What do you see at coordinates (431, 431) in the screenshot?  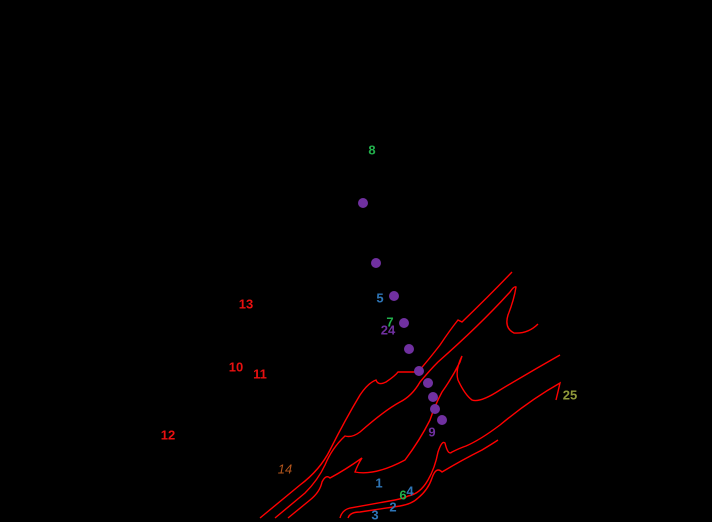 I see `label: 9` at bounding box center [431, 431].